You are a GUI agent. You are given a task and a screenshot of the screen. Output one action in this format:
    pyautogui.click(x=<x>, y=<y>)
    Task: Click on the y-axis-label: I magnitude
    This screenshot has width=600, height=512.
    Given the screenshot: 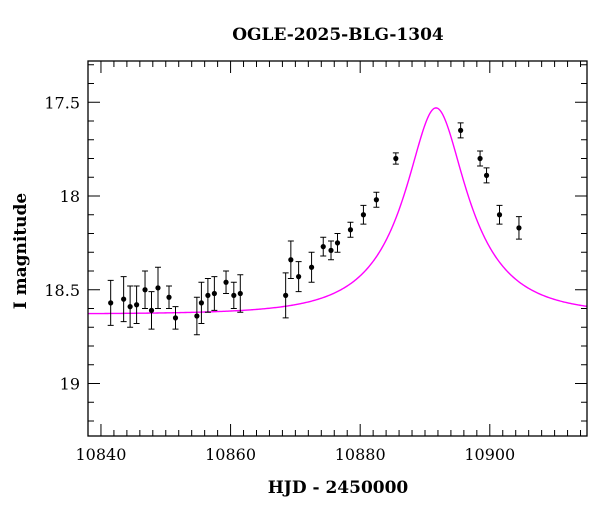 What is the action you would take?
    pyautogui.click(x=21, y=251)
    